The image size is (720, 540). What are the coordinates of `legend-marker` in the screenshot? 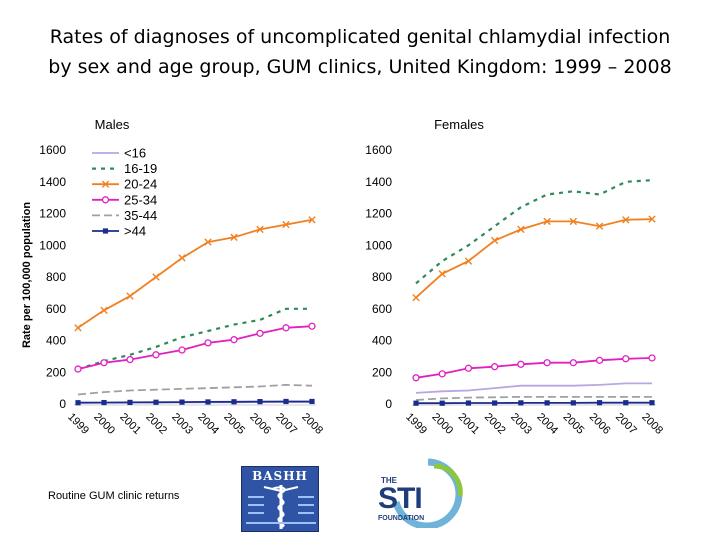 It's located at (105, 184).